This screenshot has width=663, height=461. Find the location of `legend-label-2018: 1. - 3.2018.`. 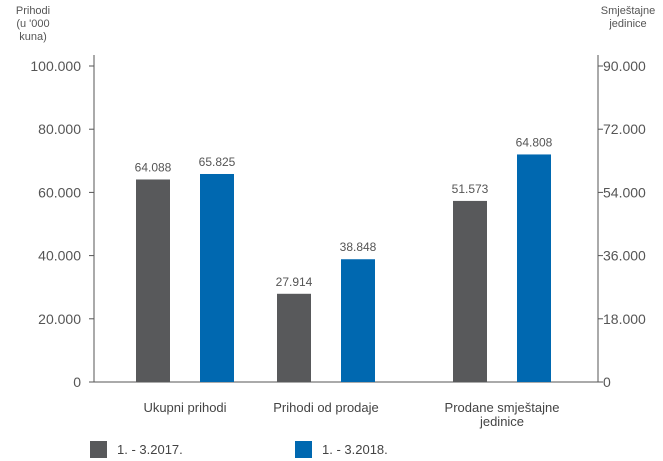

legend-label-2018: 1. - 3.2018. is located at coordinates (355, 449).